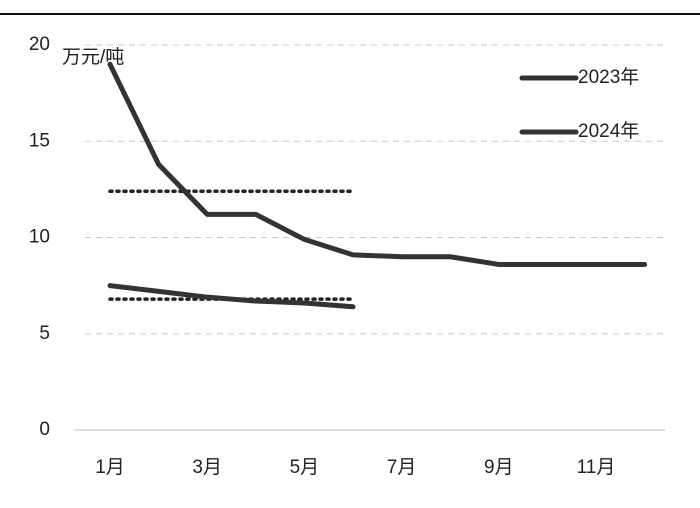 The image size is (700, 508). What do you see at coordinates (44, 429) in the screenshot?
I see `y-tick-label: 0` at bounding box center [44, 429].